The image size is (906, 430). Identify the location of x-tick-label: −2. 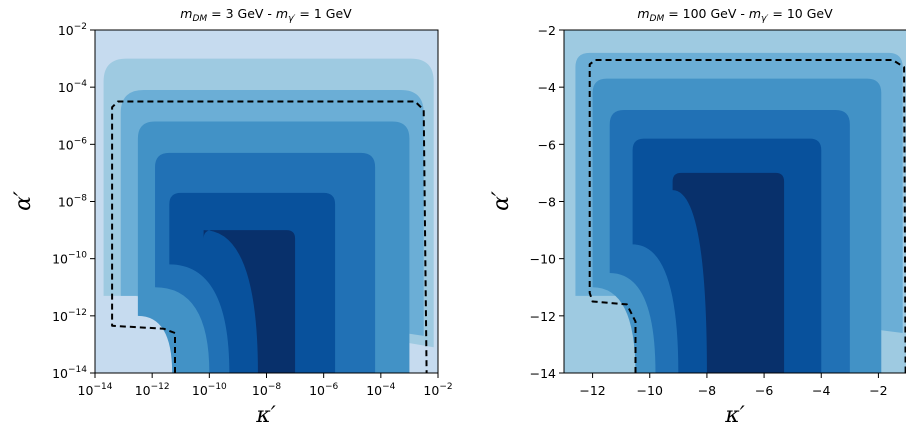
(878, 390).